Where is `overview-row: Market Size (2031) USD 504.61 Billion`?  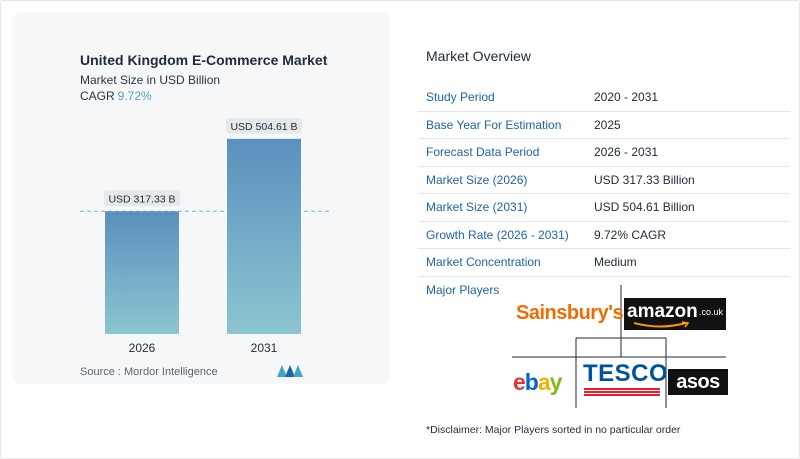
overview-row: Market Size (2031) USD 504.61 Billion is located at coordinates (604, 207).